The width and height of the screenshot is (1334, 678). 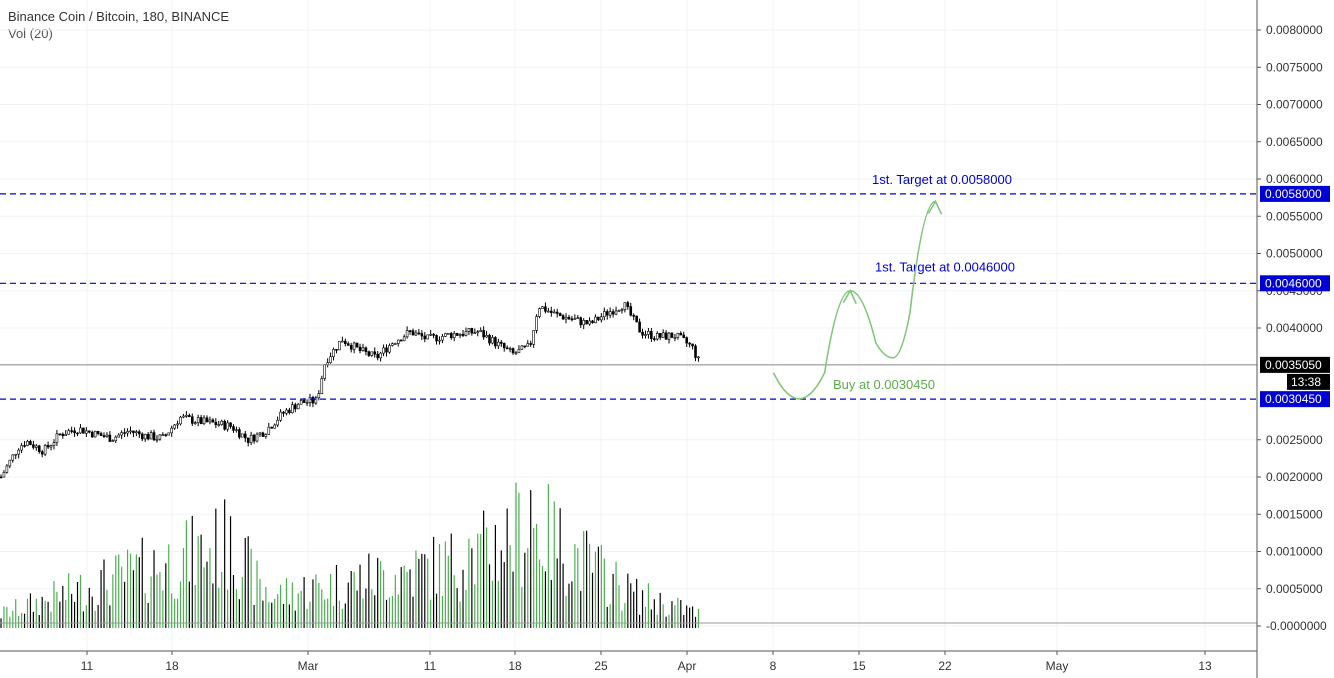 I want to click on x-tick-label: 18, so click(x=172, y=666).